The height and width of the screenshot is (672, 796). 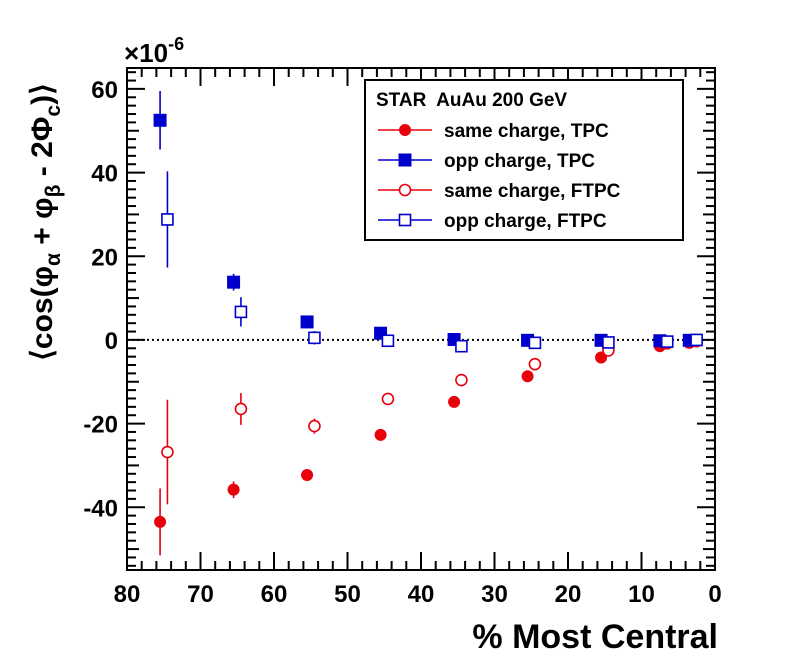 I want to click on x-tick-label: 80, so click(x=127, y=594).